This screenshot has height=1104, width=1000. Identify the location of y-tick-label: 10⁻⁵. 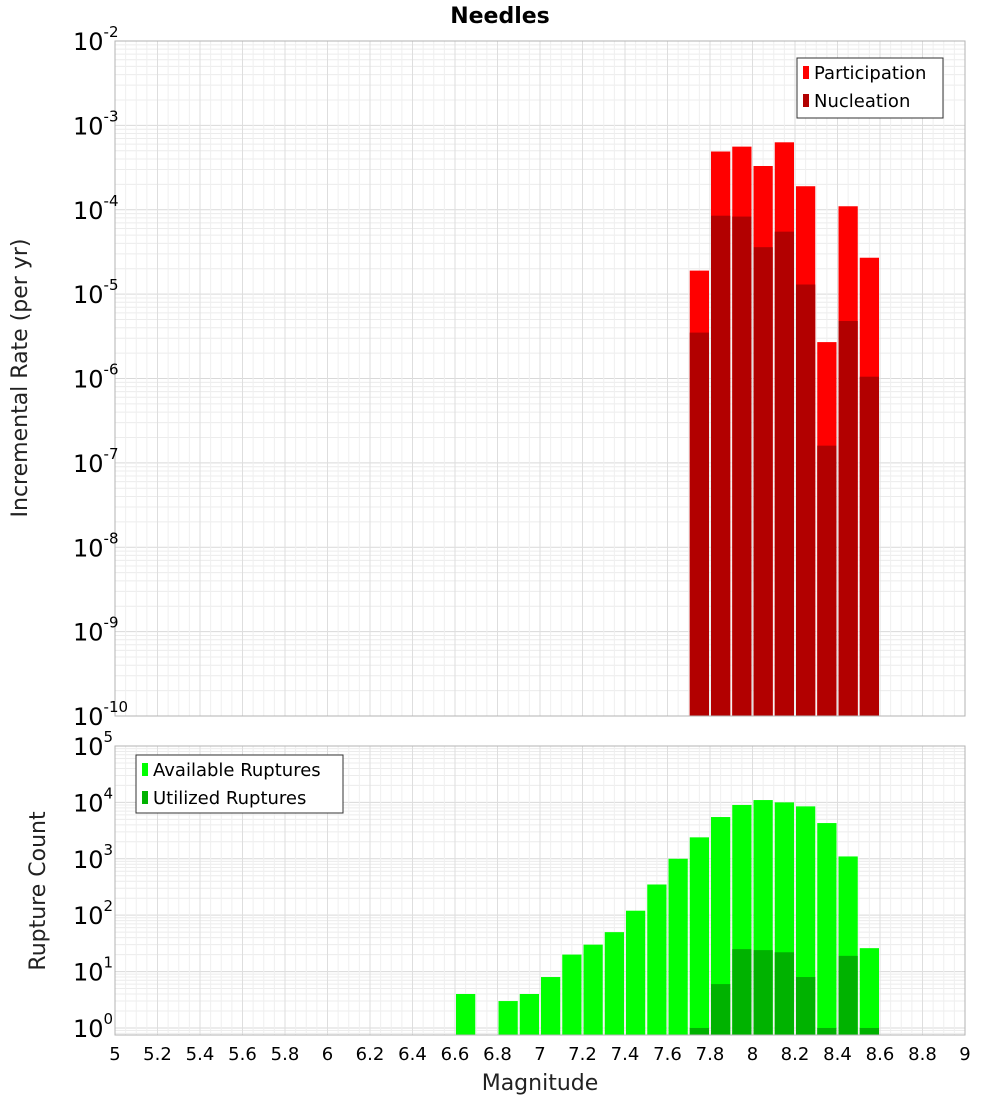
(96, 292).